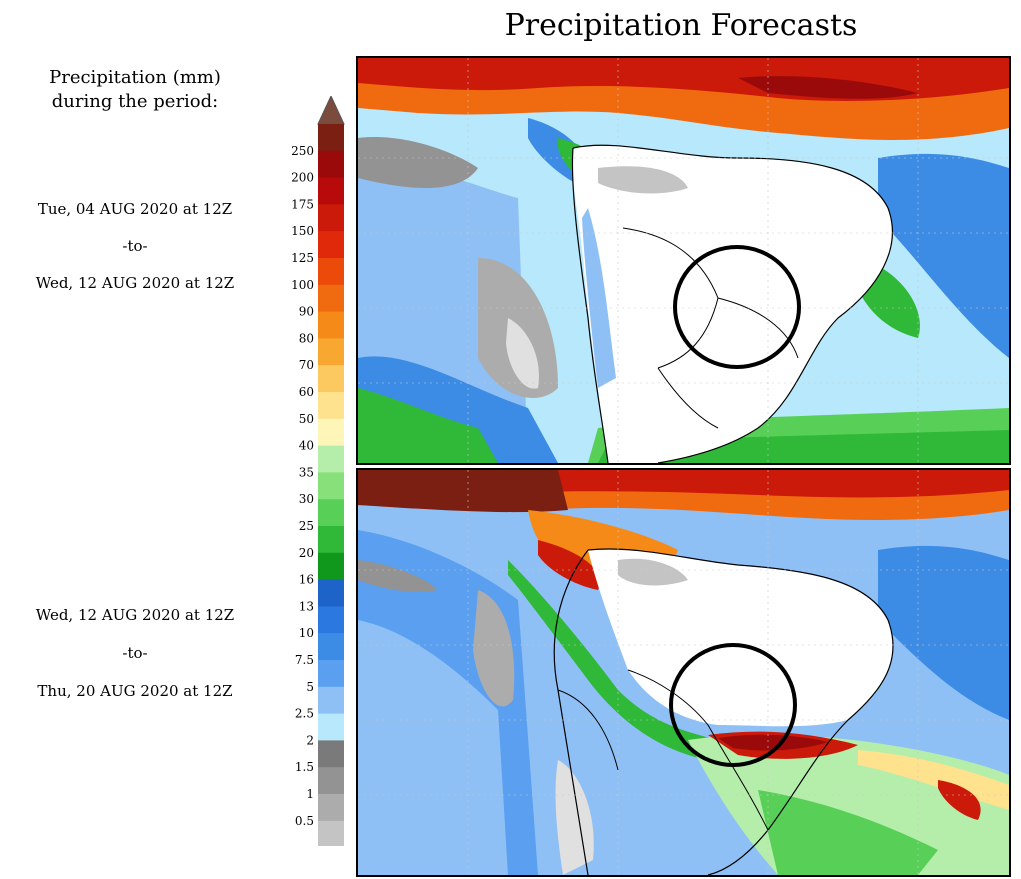 Image resolution: width=1021 pixels, height=879 pixels. Describe the element at coordinates (135, 77) in the screenshot. I see `legend-heading-line1: Precipitation (mm)` at that location.